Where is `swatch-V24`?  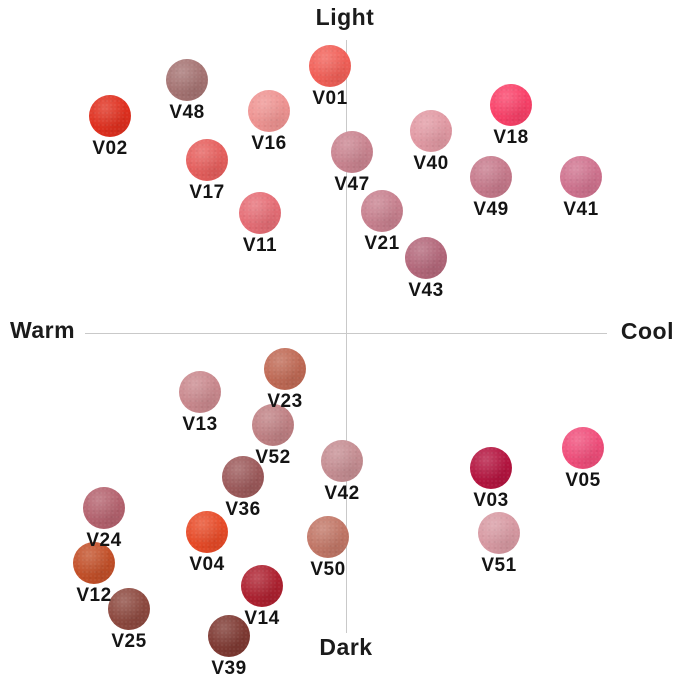 swatch-V24 is located at coordinates (104, 508).